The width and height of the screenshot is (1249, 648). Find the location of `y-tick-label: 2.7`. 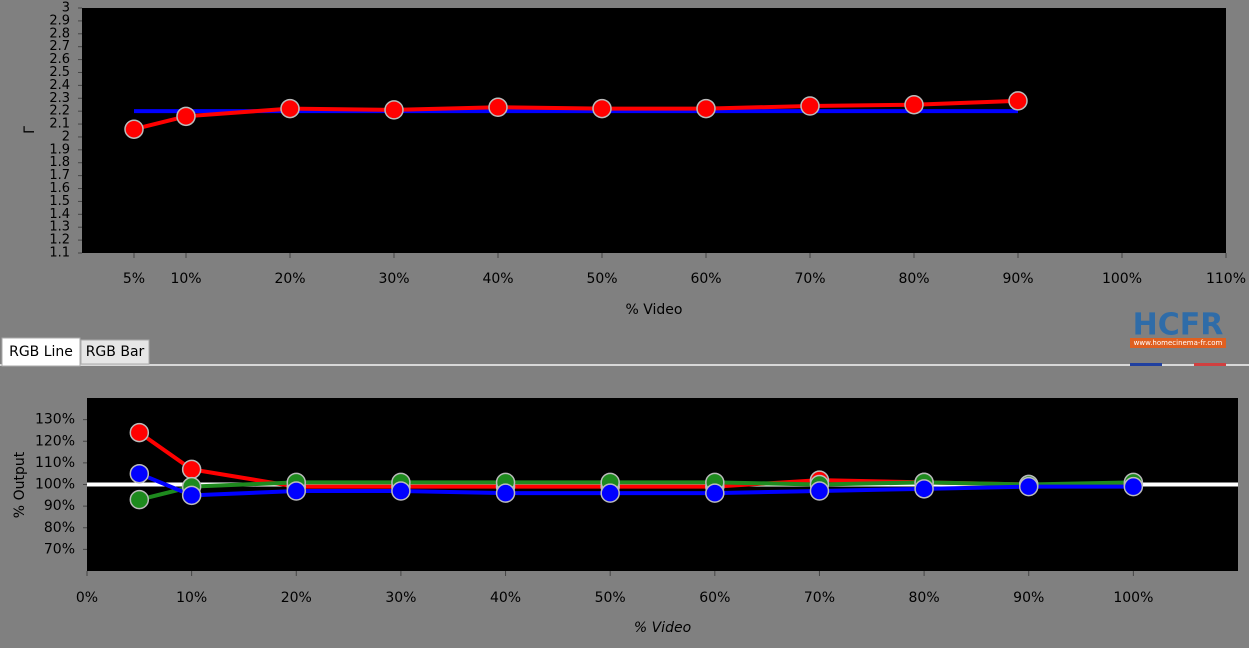

y-tick-label: 2.7 is located at coordinates (59, 46).